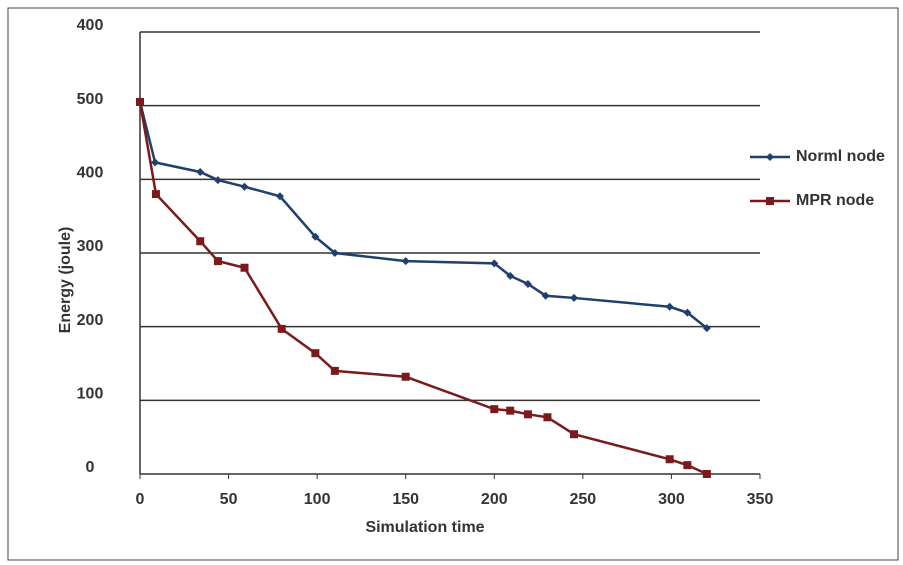  What do you see at coordinates (90, 467) in the screenshot?
I see `y-tick-label: 0` at bounding box center [90, 467].